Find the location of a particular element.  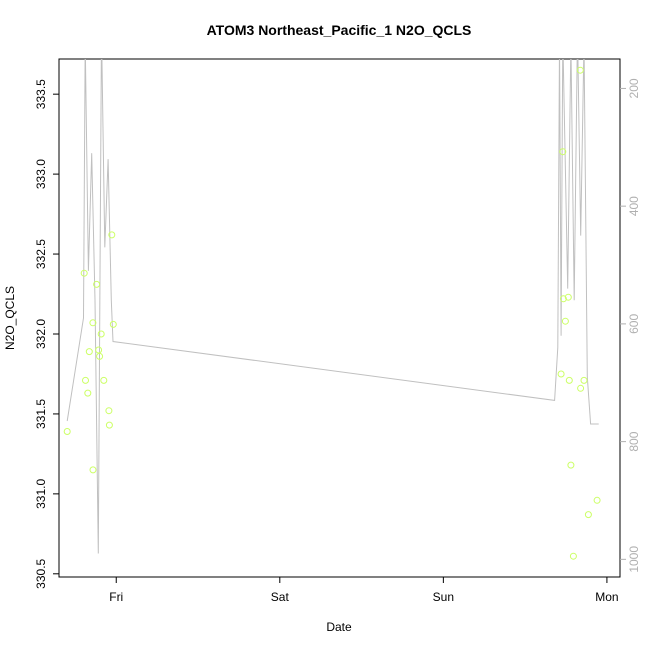

y-tick-label: 331.5 is located at coordinates (41, 414).